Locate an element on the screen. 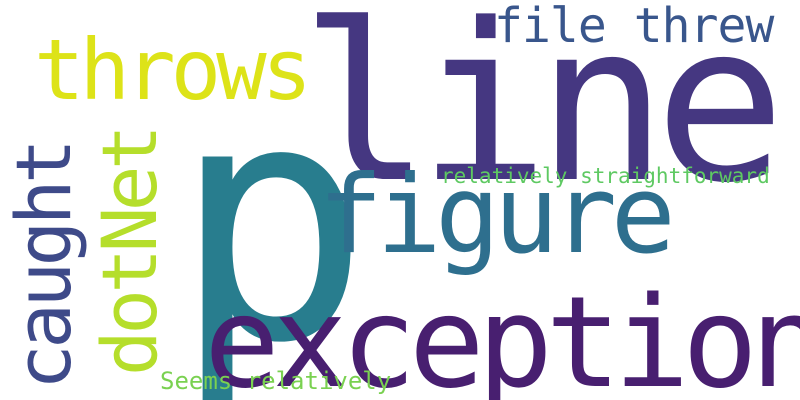 This screenshot has height=400, width=800. word-figure: figure is located at coordinates (497, 215).